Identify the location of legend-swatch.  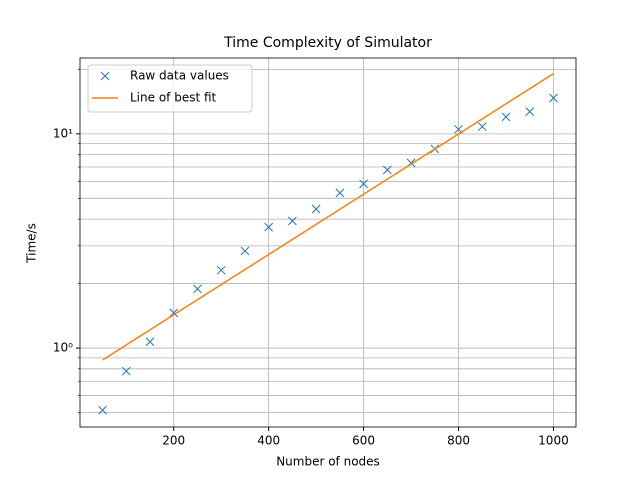
(105, 76).